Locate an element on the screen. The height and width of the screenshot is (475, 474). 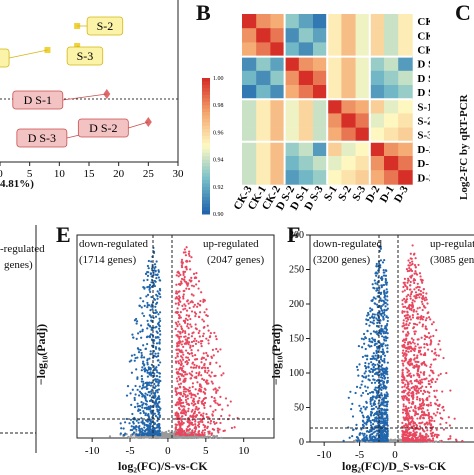
heatmap-legend-tick: 1.00 is located at coordinates (218, 79).